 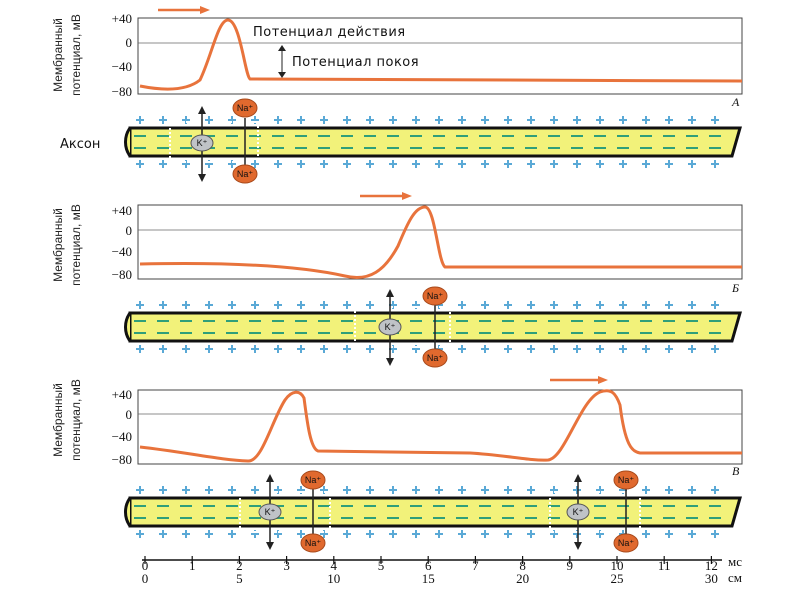 I want to click on panel-letter: Б, so click(x=735, y=288).